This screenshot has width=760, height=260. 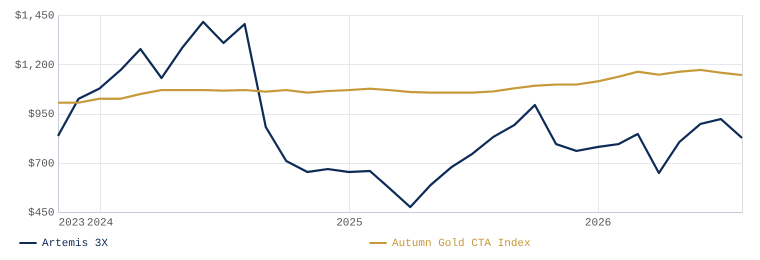 I want to click on x-tick-label: 2024, so click(x=100, y=224).